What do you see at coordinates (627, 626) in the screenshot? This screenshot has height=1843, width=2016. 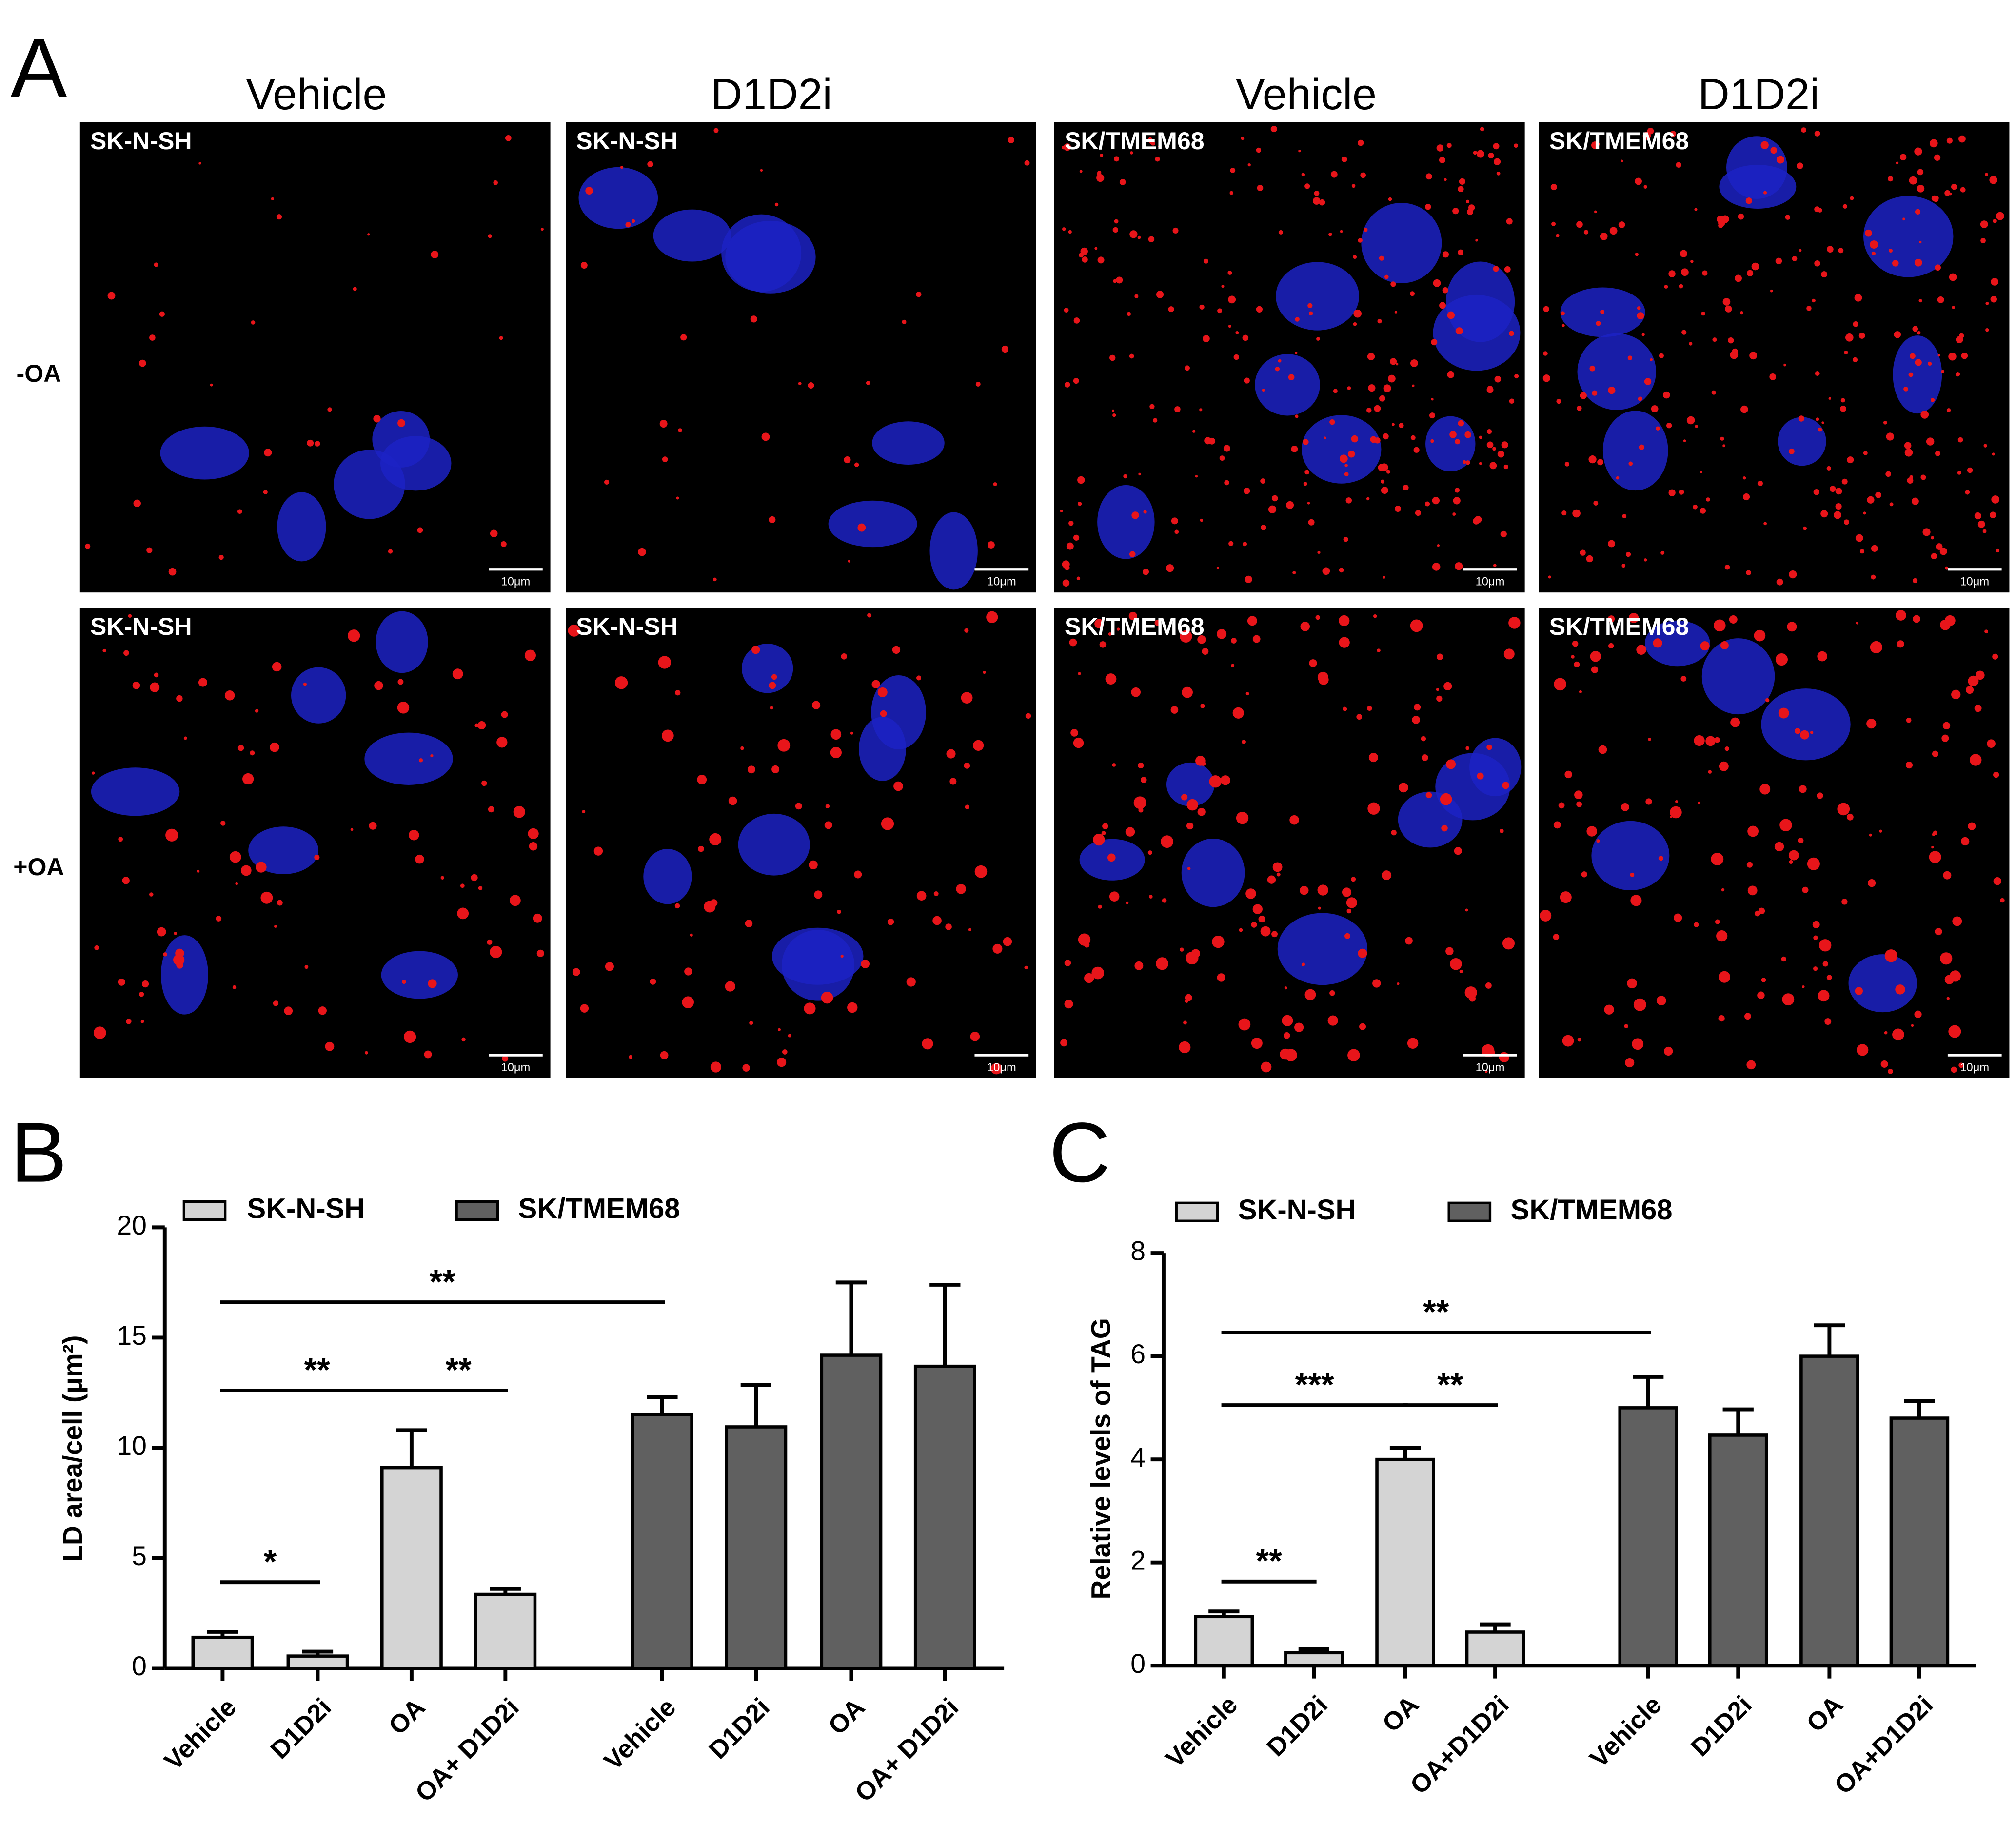 I see `cell-line-label: SK-N-SH` at bounding box center [627, 626].